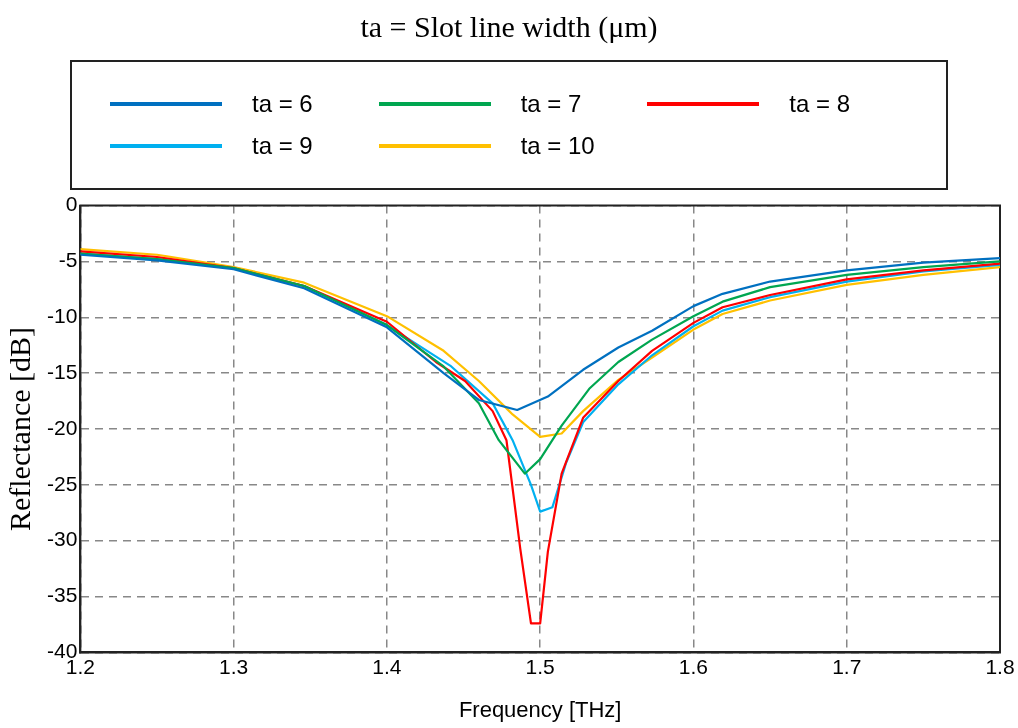 The height and width of the screenshot is (728, 1018). Describe the element at coordinates (62, 427) in the screenshot. I see `y-tick-label: -20` at that location.